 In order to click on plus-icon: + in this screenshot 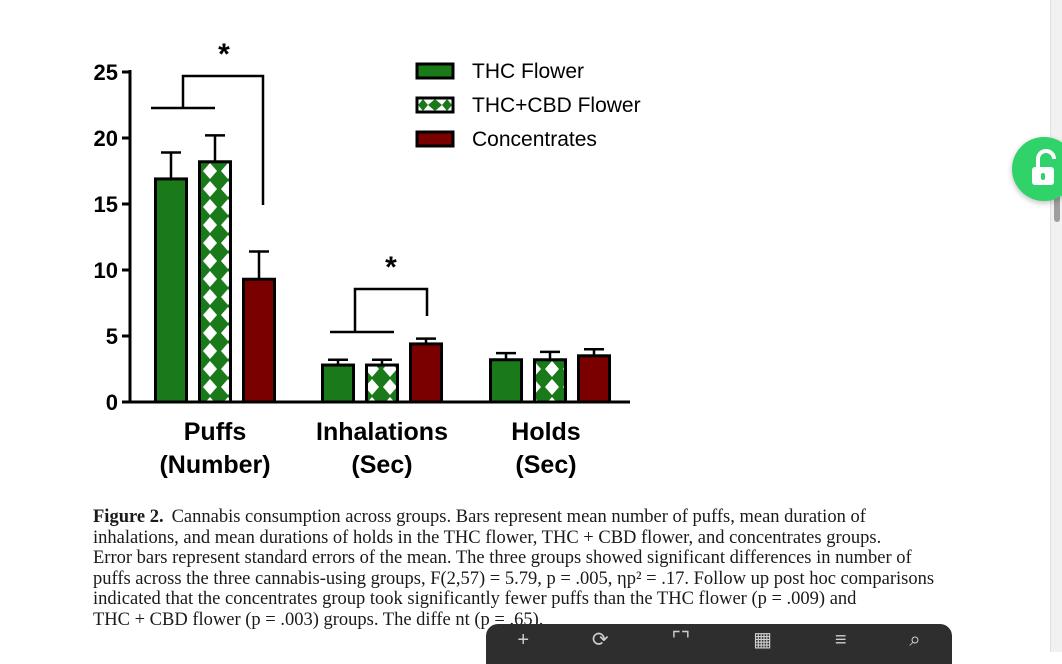, I will do `click(523, 640)`.